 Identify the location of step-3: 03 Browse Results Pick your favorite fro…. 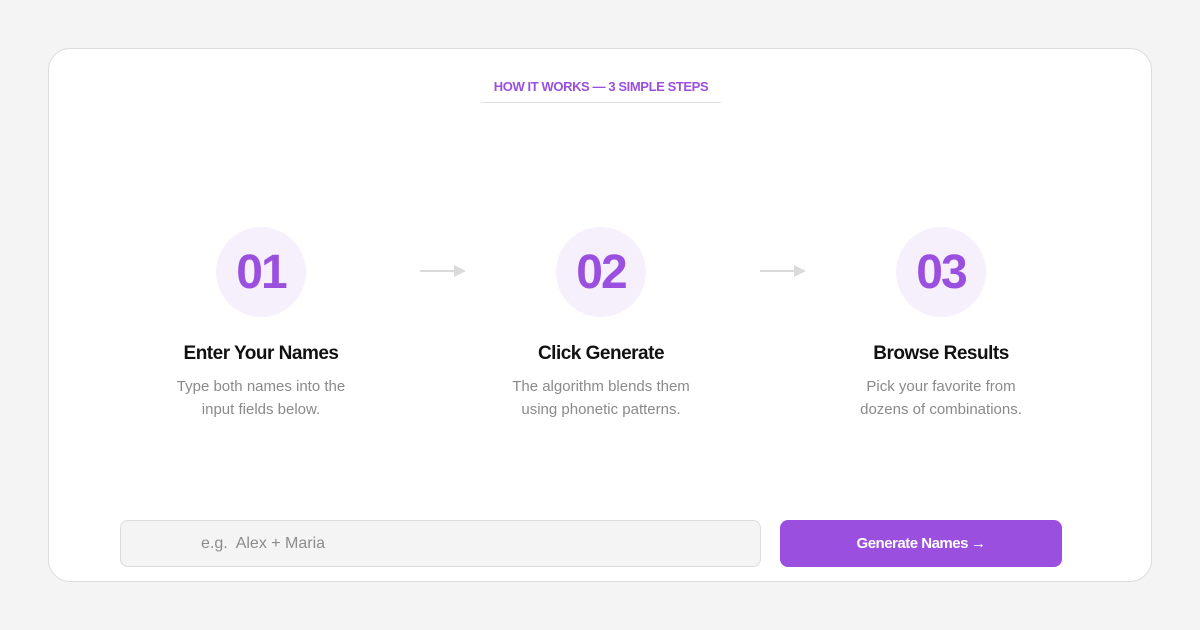
(941, 324).